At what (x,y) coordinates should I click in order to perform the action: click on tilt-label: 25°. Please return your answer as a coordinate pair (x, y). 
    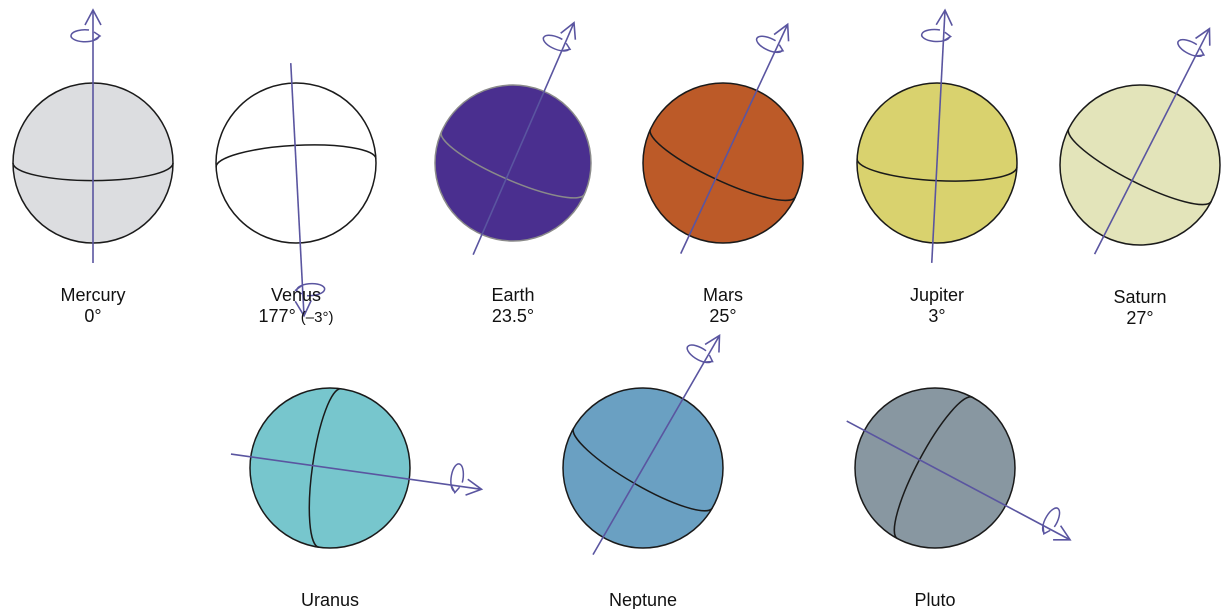
    Looking at the image, I should click on (722, 316).